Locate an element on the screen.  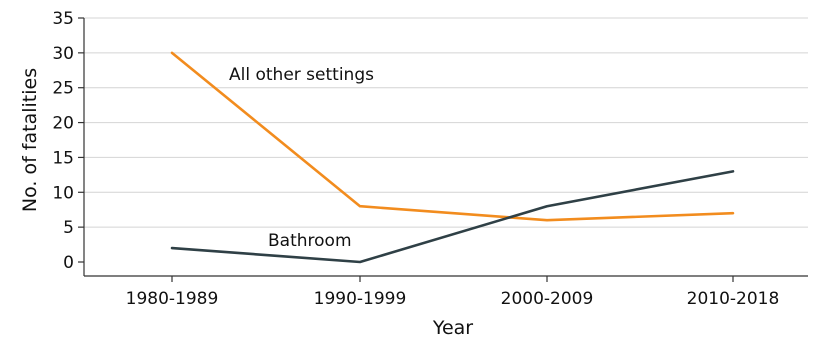
series-label-all-other-settings: All other settings is located at coordinates (301, 75).